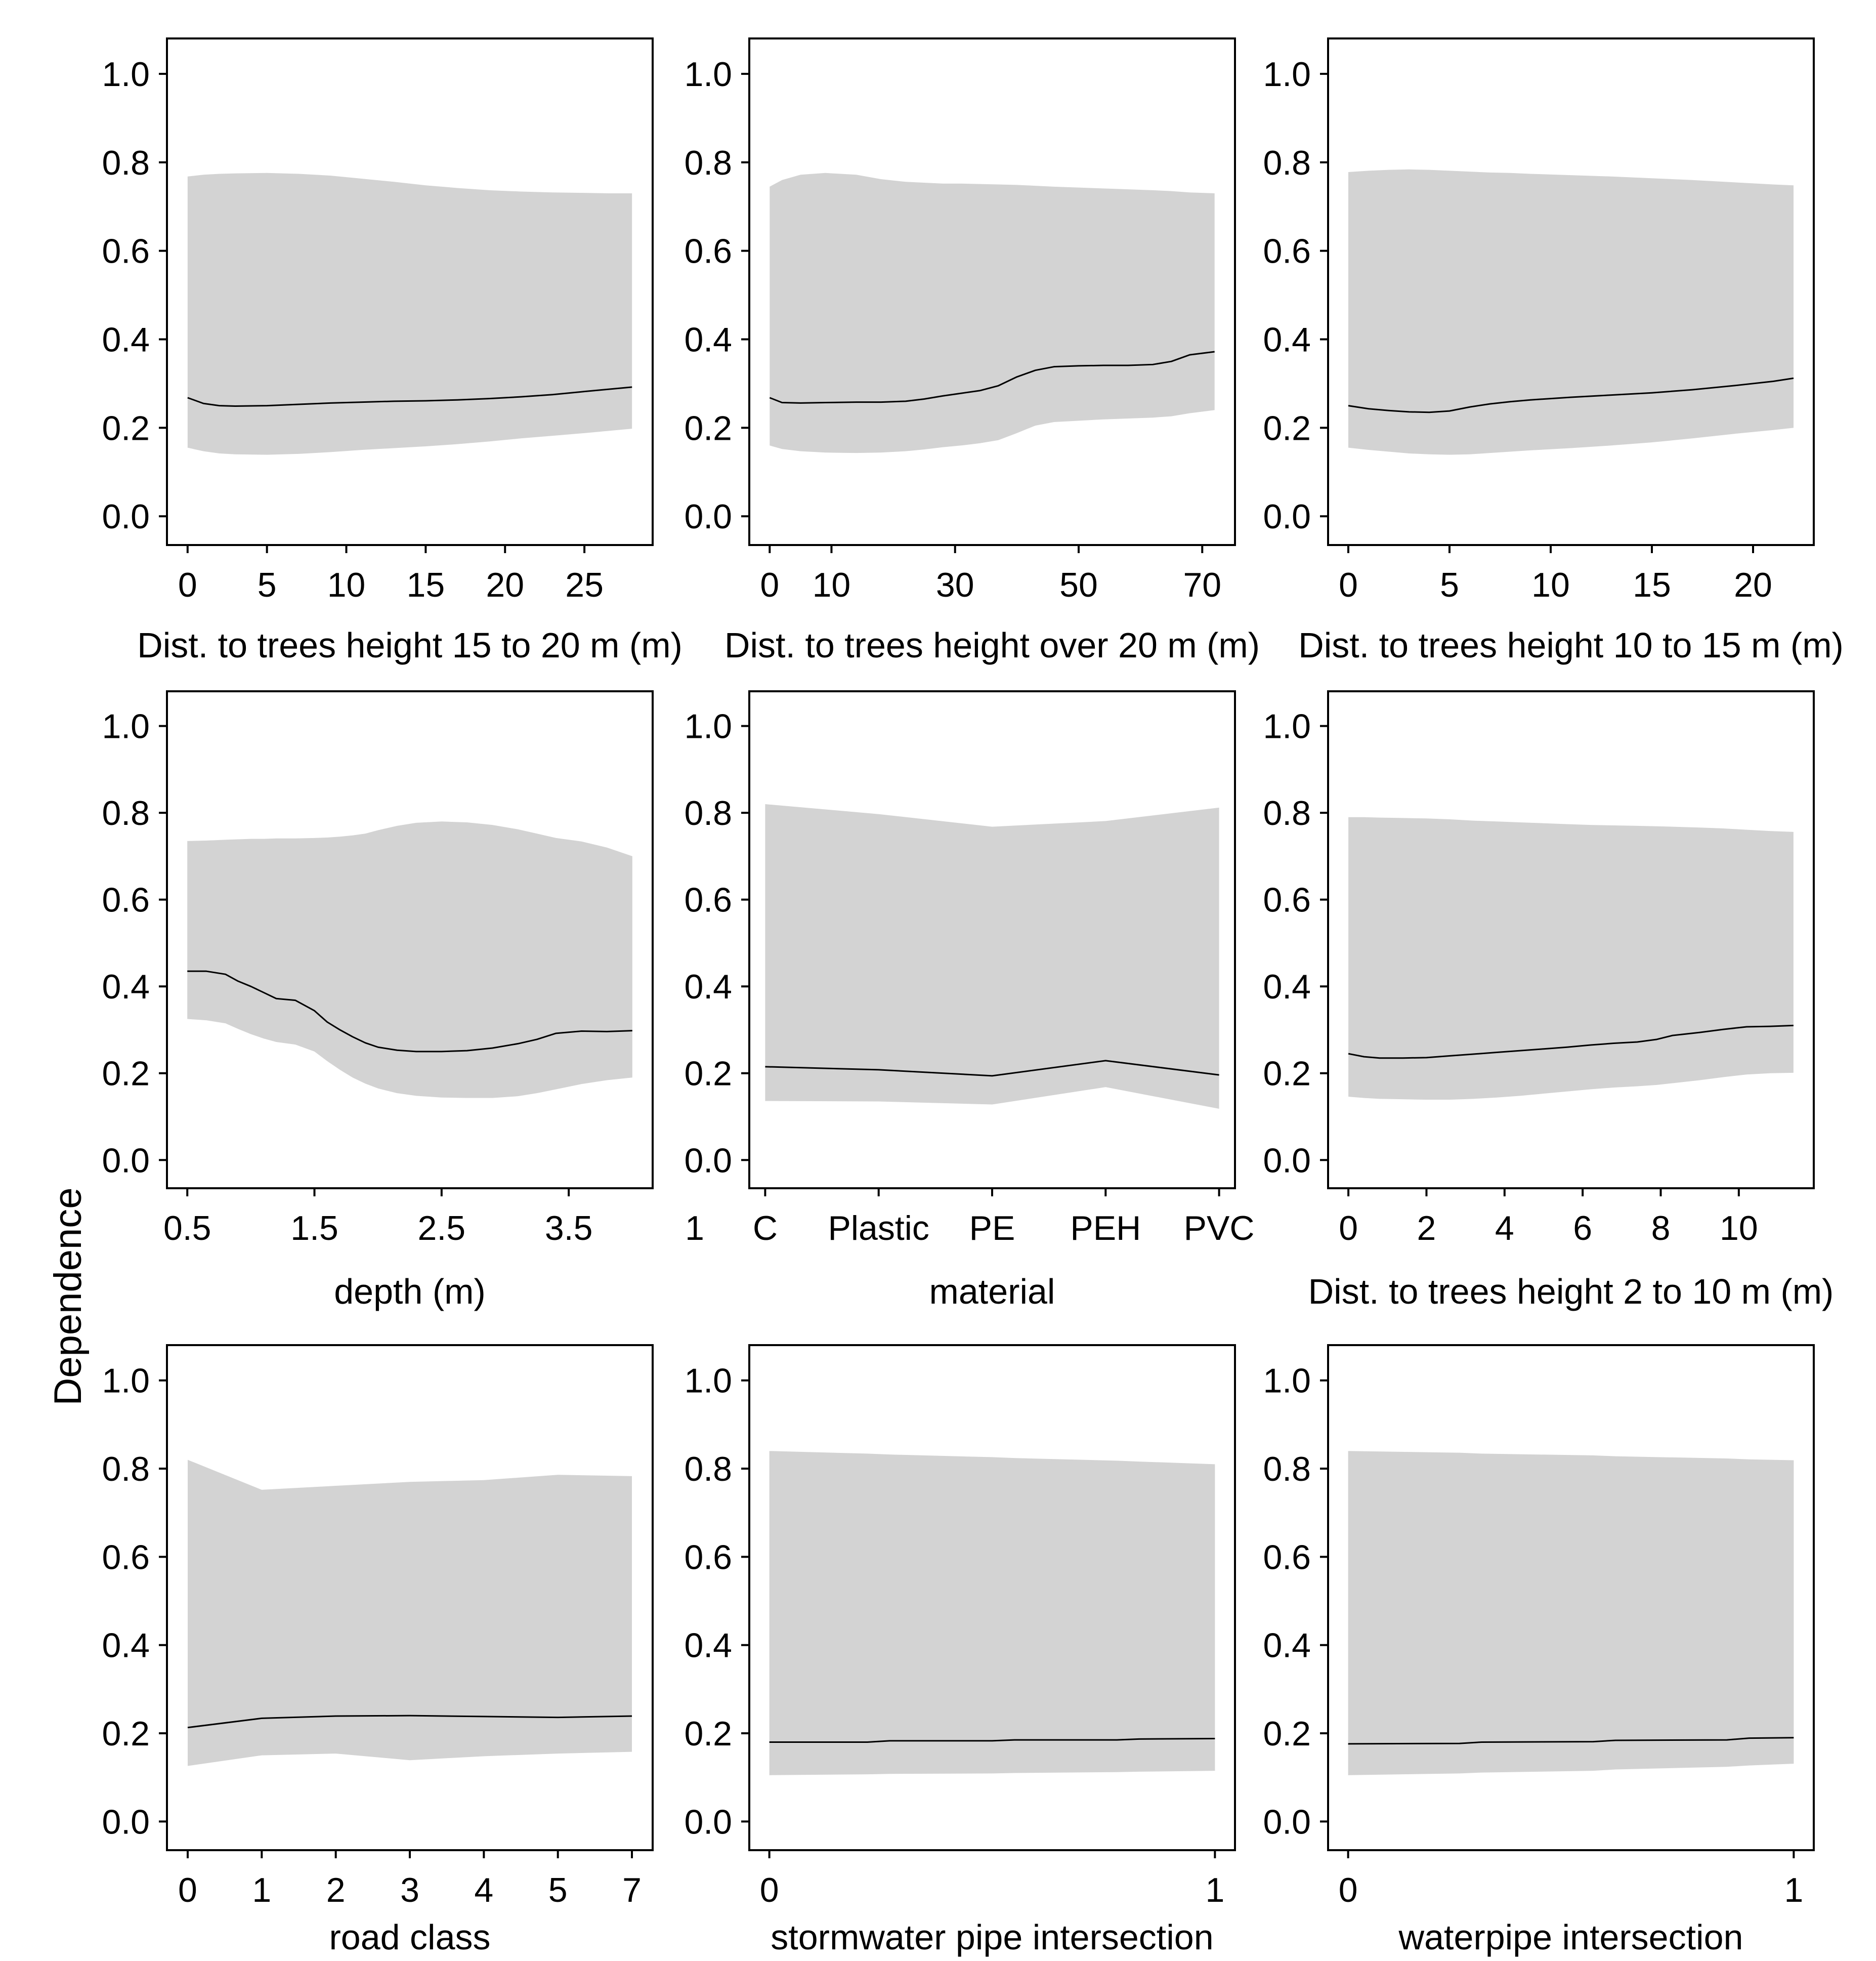 The height and width of the screenshot is (1961, 1876). Describe the element at coordinates (1582, 1228) in the screenshot. I see `x-tick-label: 6` at that location.